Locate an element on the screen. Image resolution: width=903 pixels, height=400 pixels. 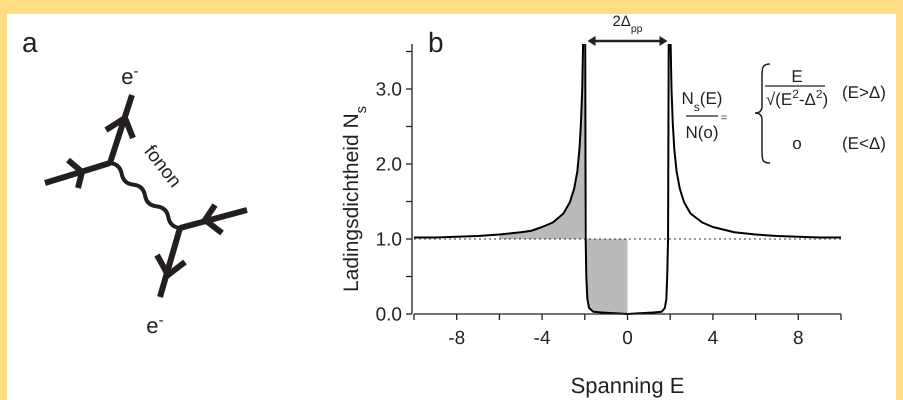
annotation: N$_{s}$(E) is located at coordinates (702, 101).